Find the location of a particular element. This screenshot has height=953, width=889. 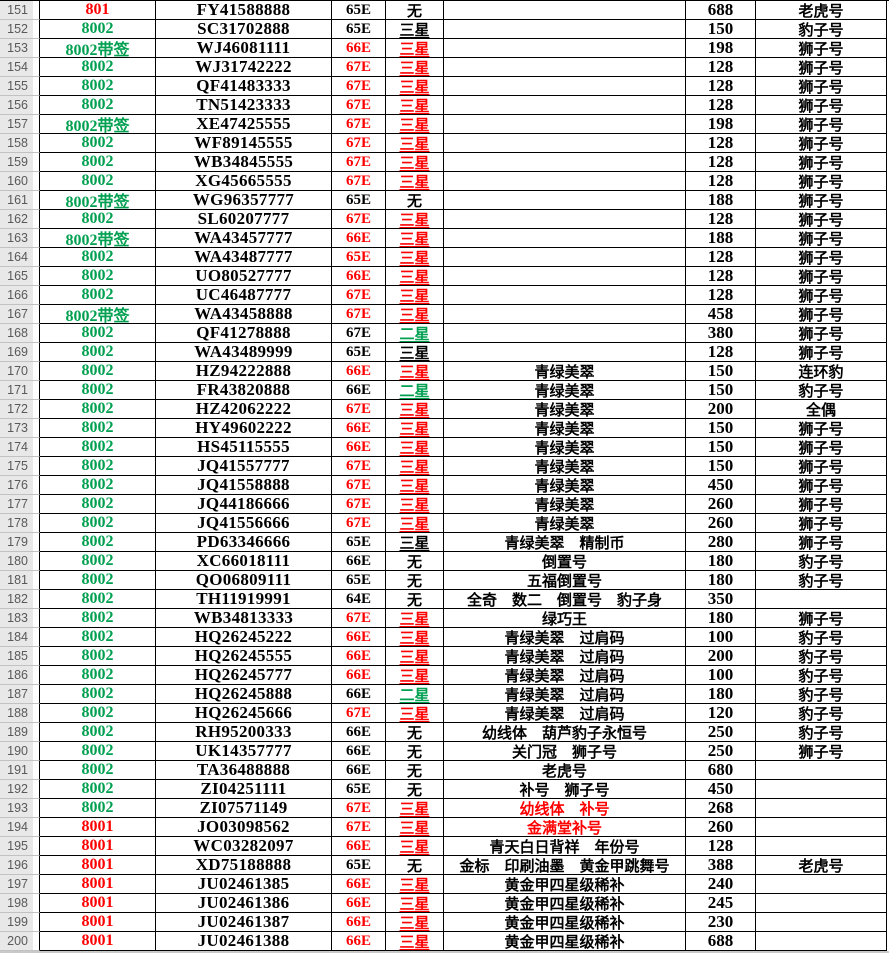

row-header-cell: 194 is located at coordinates (20, 827).